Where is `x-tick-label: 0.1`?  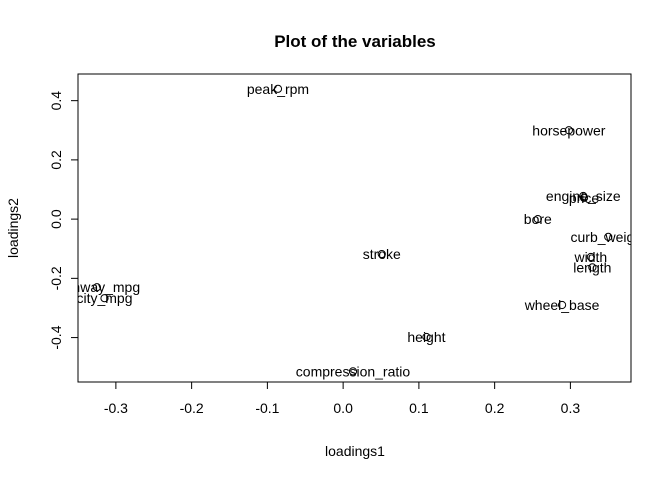 x-tick-label: 0.1 is located at coordinates (419, 408).